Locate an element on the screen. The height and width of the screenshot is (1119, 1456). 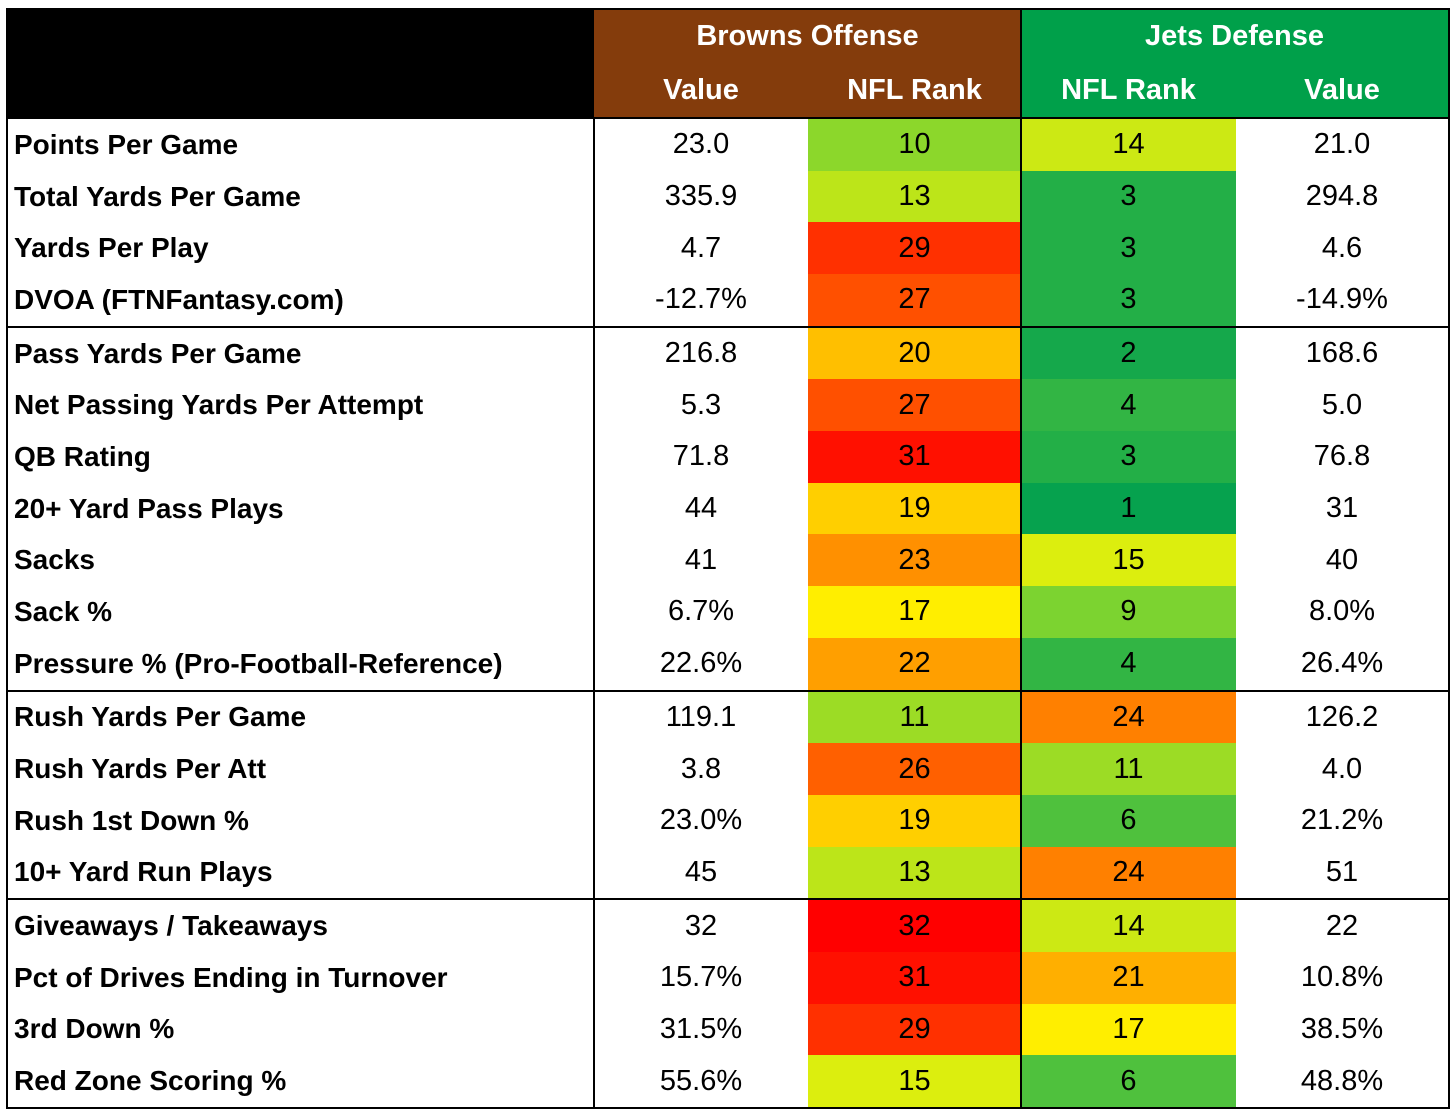
group-title: Browns Offense is located at coordinates (807, 36).